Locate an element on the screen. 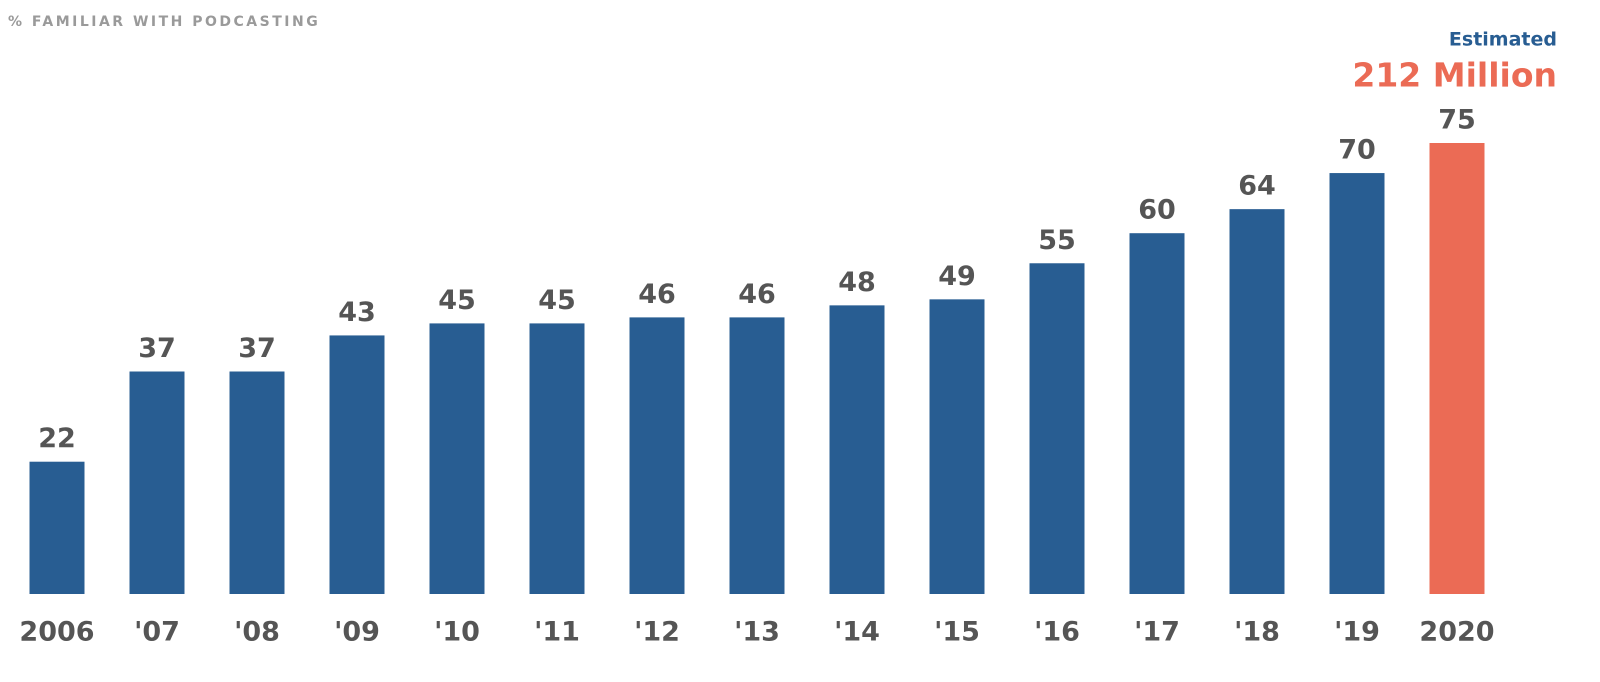 This screenshot has height=682, width=1600. x-tick-label: '08 is located at coordinates (257, 632).